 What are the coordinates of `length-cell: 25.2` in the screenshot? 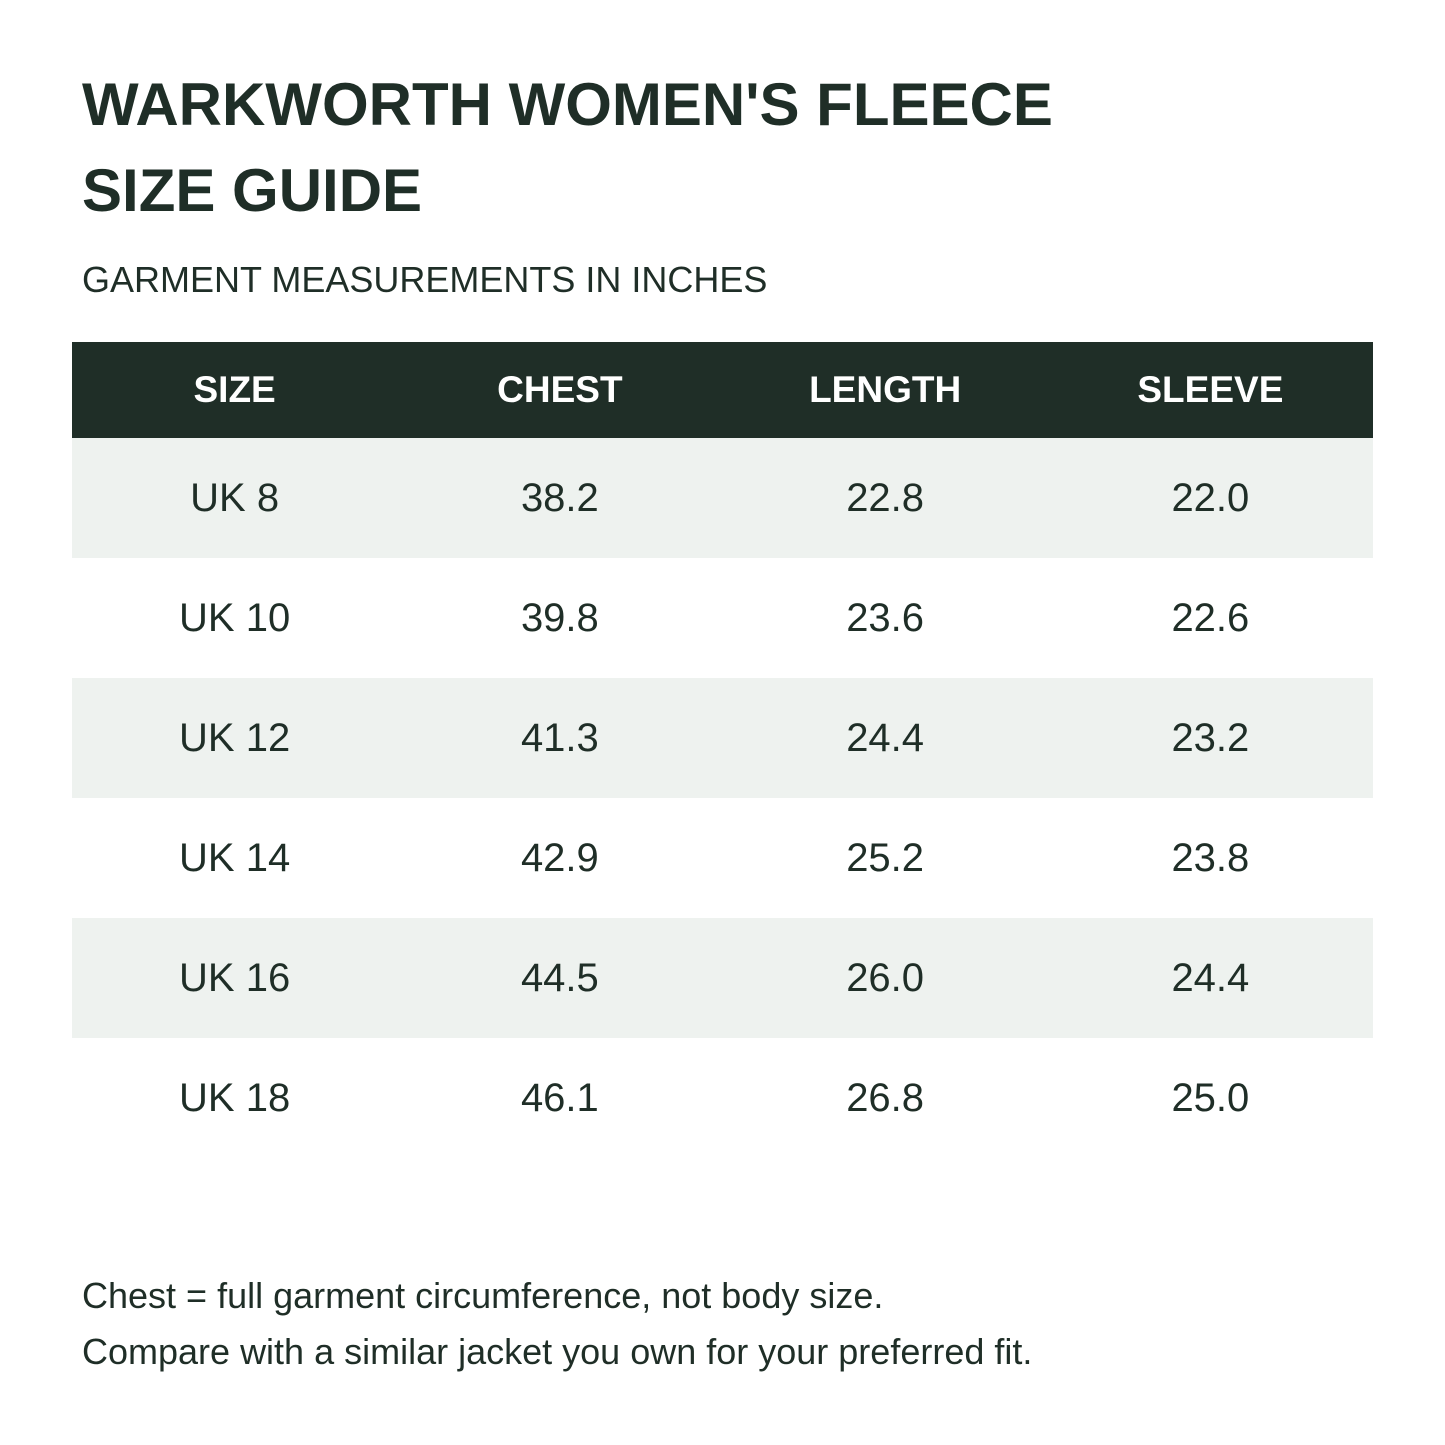 It's located at (885, 858).